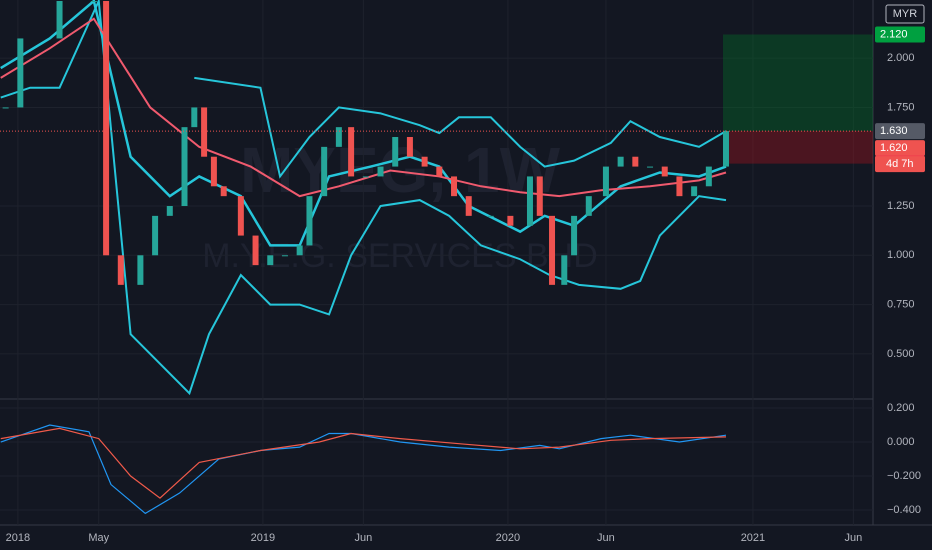 The image size is (932, 550). What do you see at coordinates (901, 304) in the screenshot?
I see `y-tick-label: 0.750` at bounding box center [901, 304].